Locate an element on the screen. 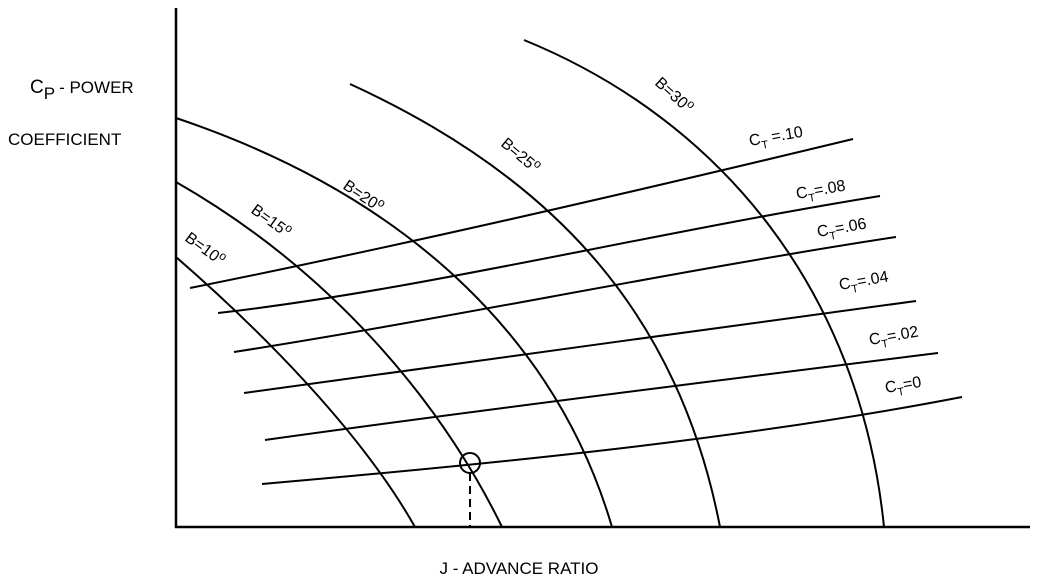 The image size is (1038, 586). blade-angle-curve-b10 is located at coordinates (295, 392).